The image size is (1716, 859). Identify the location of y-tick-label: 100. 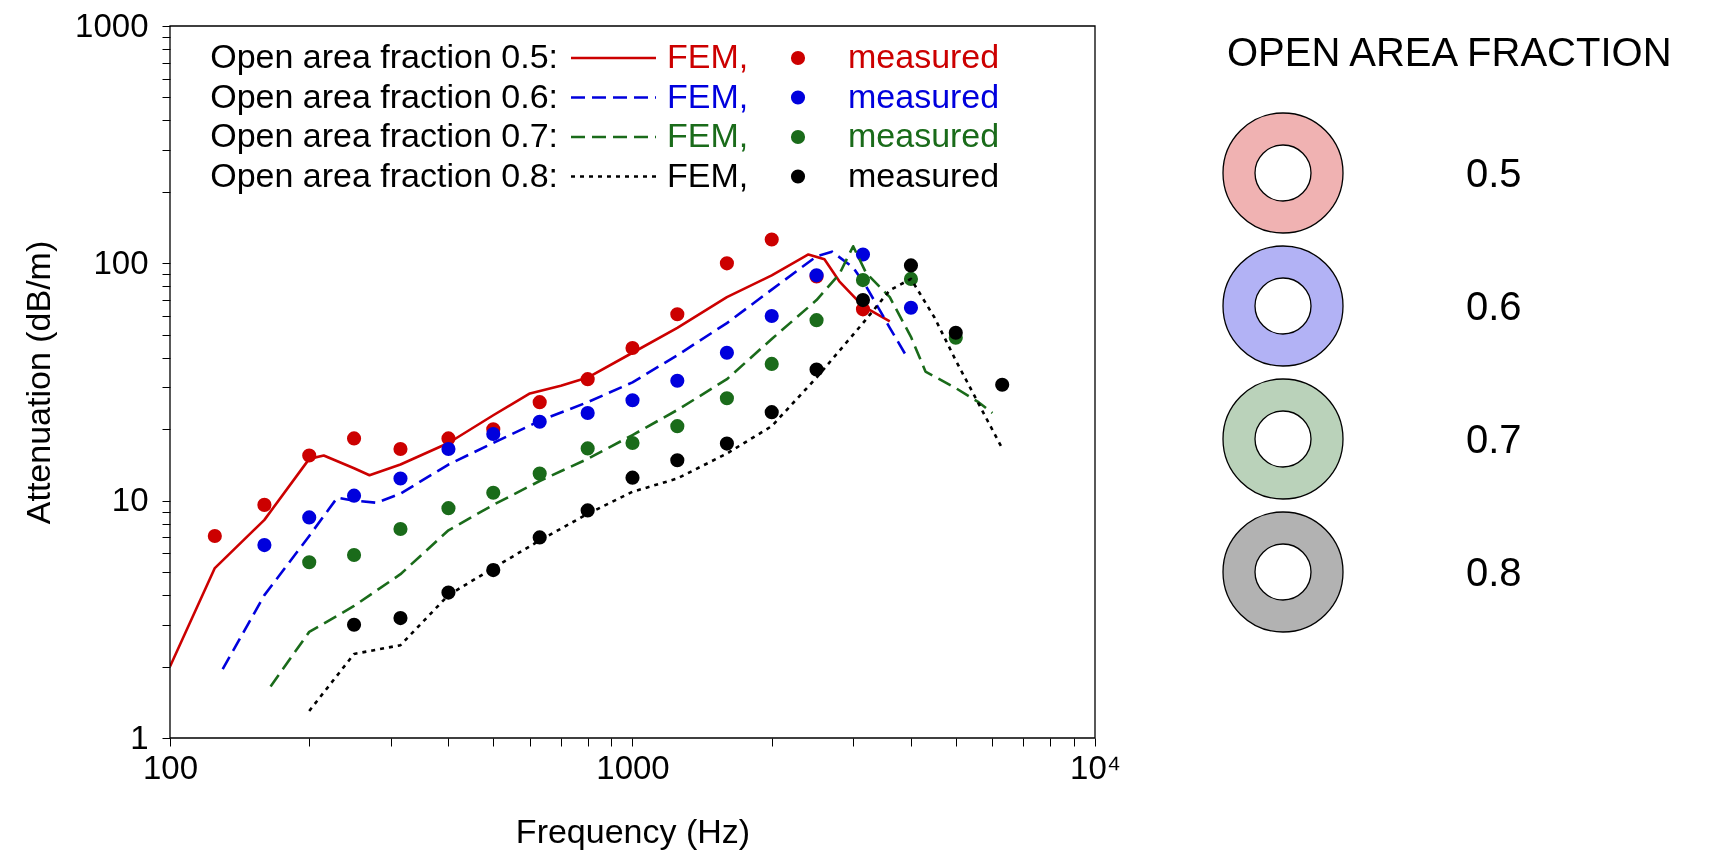
(121, 262).